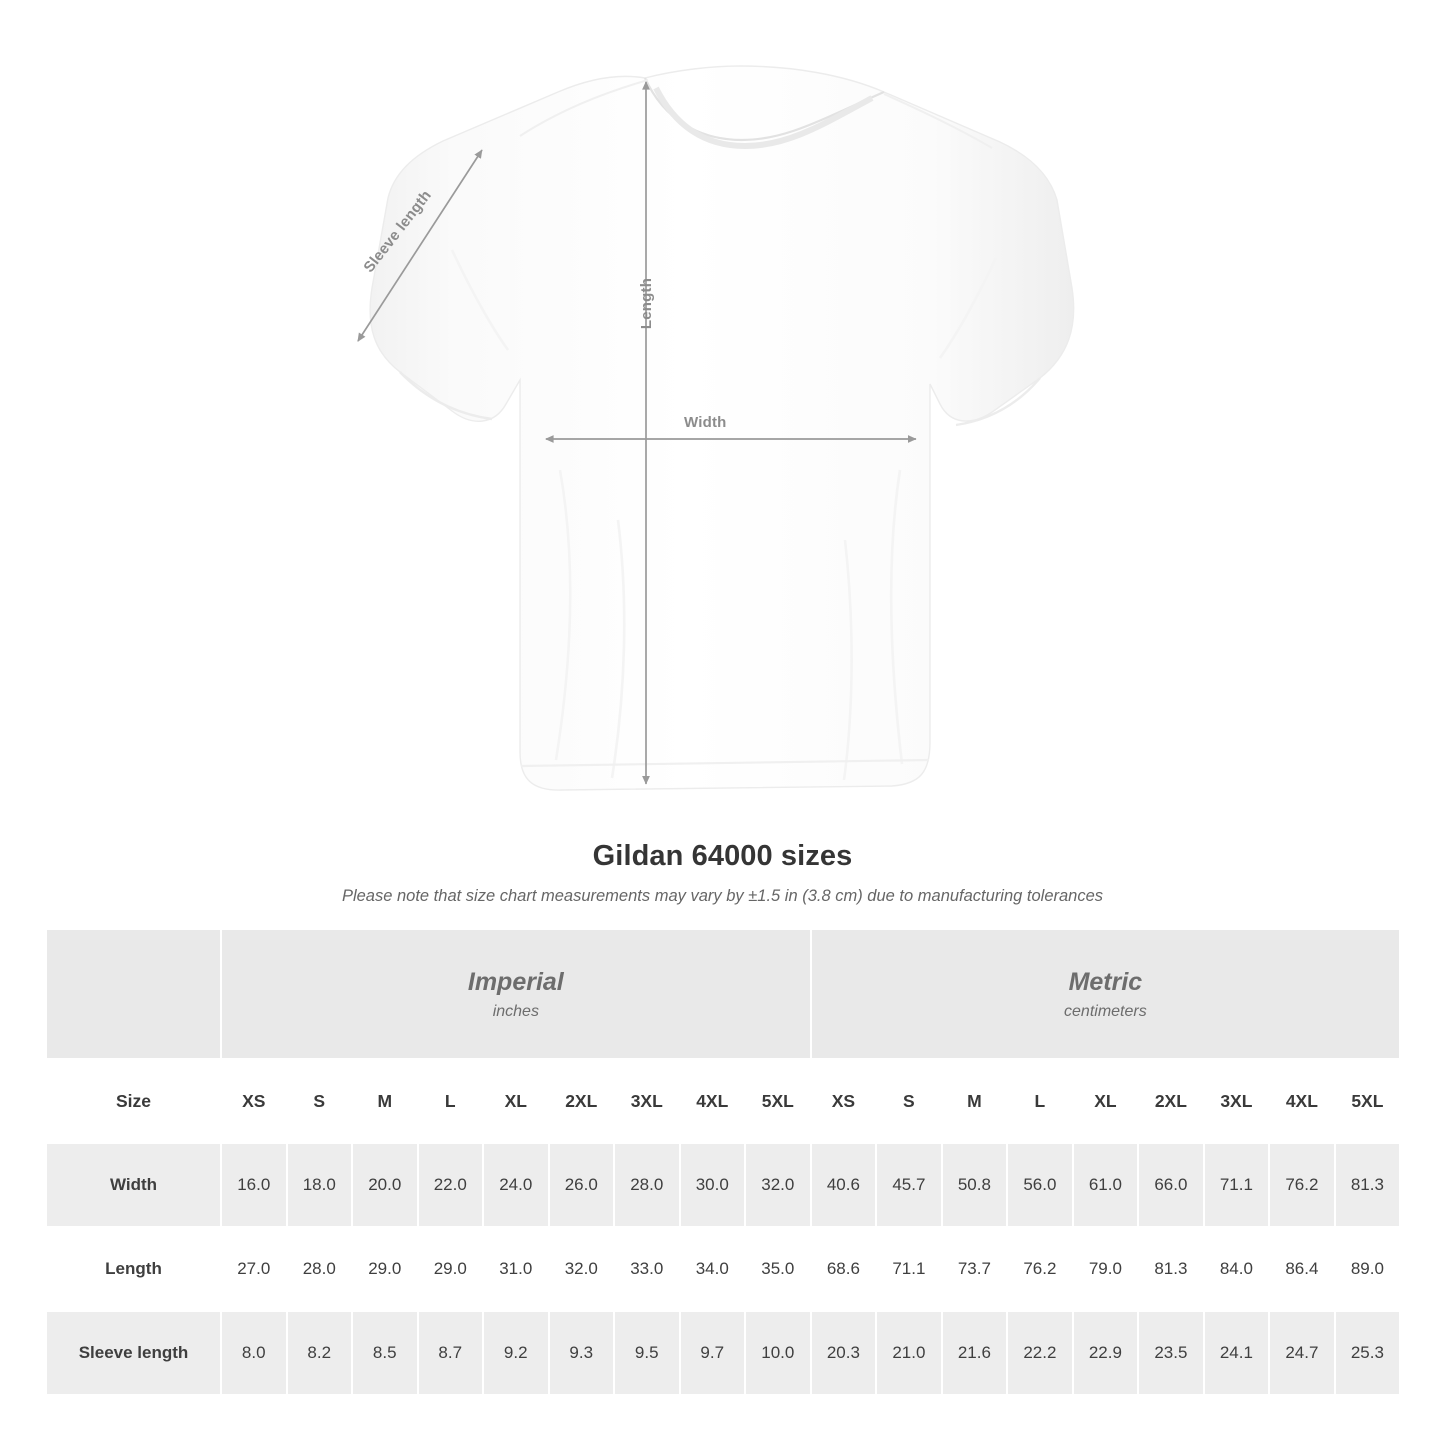 Image resolution: width=1445 pixels, height=1445 pixels. I want to click on size-header-imperial-m: M, so click(385, 1101).